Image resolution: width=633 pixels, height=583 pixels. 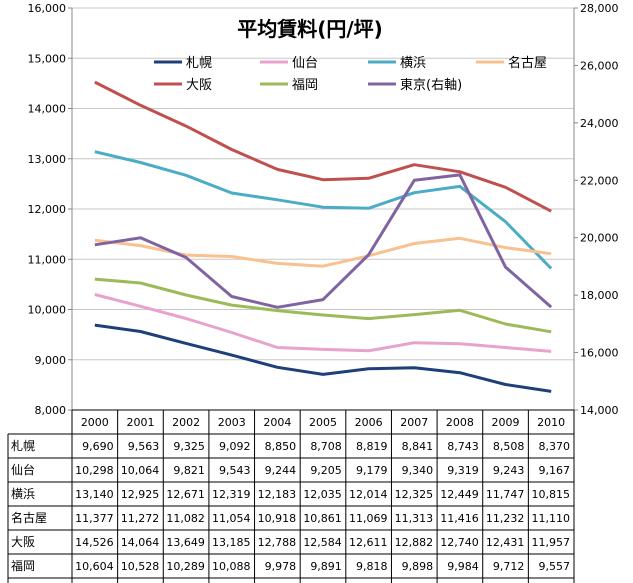 I want to click on data-label: 11,747, so click(x=505, y=494).